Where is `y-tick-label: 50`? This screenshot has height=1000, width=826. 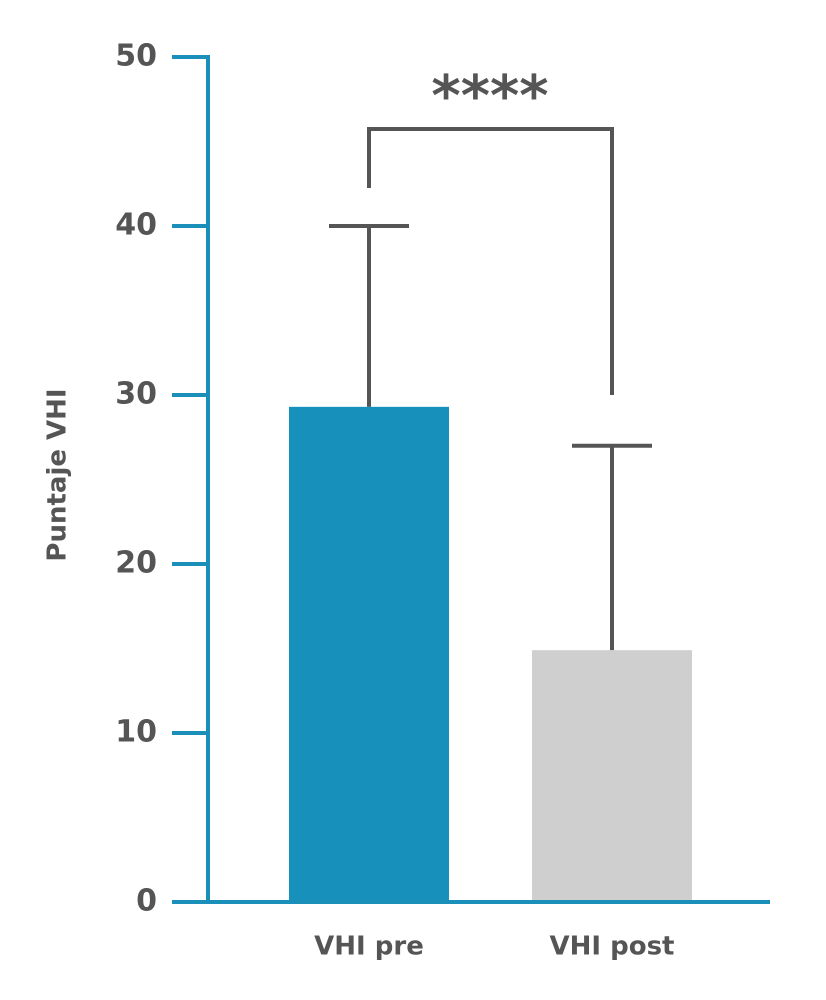 y-tick-label: 50 is located at coordinates (136, 56).